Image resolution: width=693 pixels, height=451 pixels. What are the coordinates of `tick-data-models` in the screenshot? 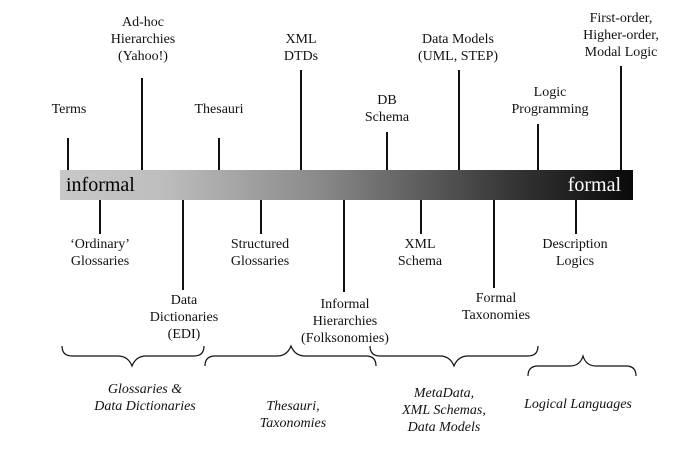 It's located at (459, 120).